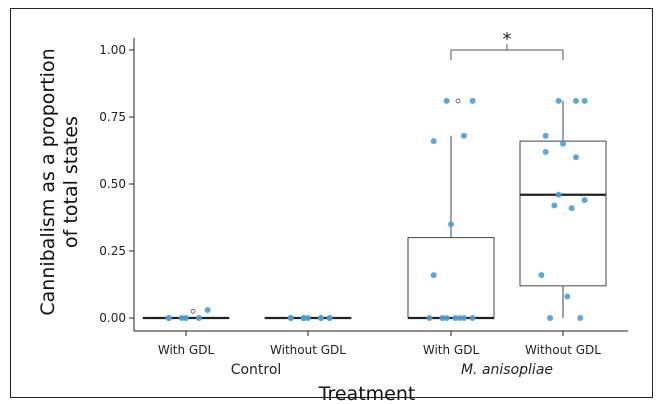 This screenshot has height=404, width=659. Describe the element at coordinates (379, 344) in the screenshot. I see `x-ticks: With GDL Without GDL With GDL Without GDL` at that location.